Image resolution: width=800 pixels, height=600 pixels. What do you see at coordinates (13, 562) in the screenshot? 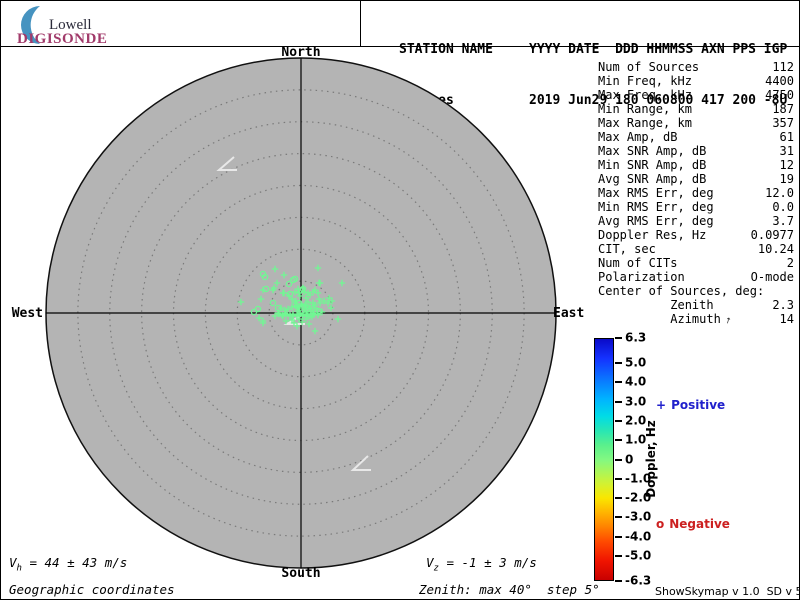
I see `vh-symbol: V` at bounding box center [13, 562].